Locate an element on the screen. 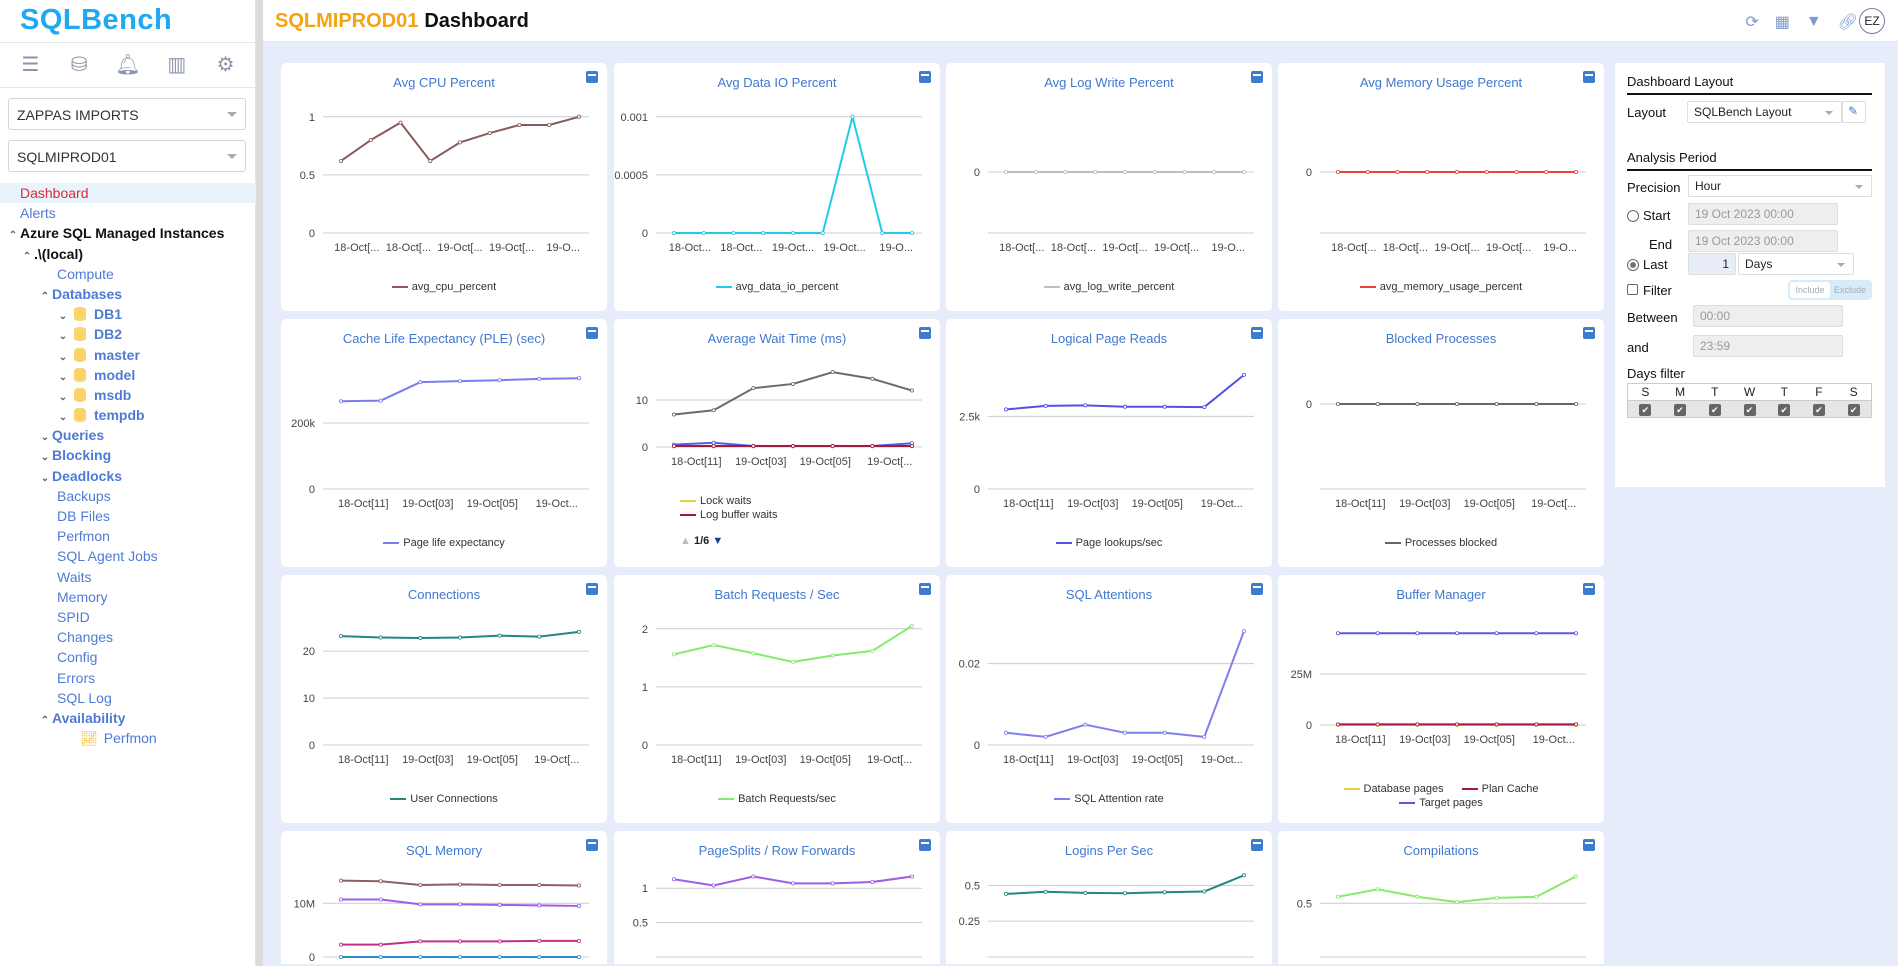 This screenshot has width=1898, height=966. legend-item: Database pages is located at coordinates (1393, 789).